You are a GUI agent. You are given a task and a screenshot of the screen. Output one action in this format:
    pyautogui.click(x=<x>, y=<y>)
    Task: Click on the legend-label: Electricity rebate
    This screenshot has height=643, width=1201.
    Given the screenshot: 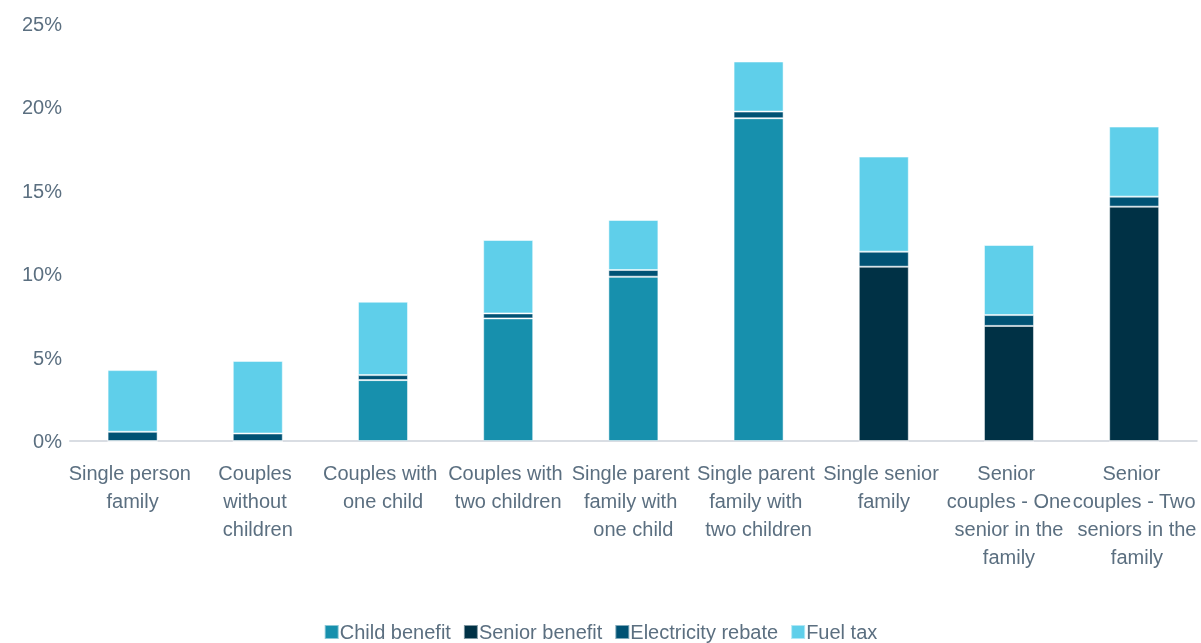 What is the action you would take?
    pyautogui.click(x=704, y=632)
    